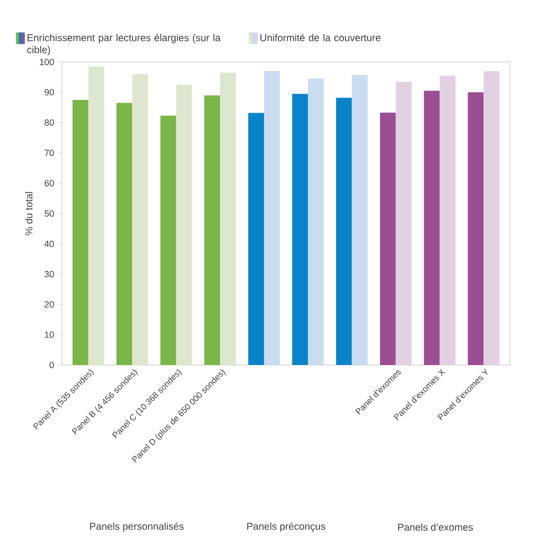 The height and width of the screenshot is (539, 543). I want to click on y-tick-label: 60, so click(49, 183).